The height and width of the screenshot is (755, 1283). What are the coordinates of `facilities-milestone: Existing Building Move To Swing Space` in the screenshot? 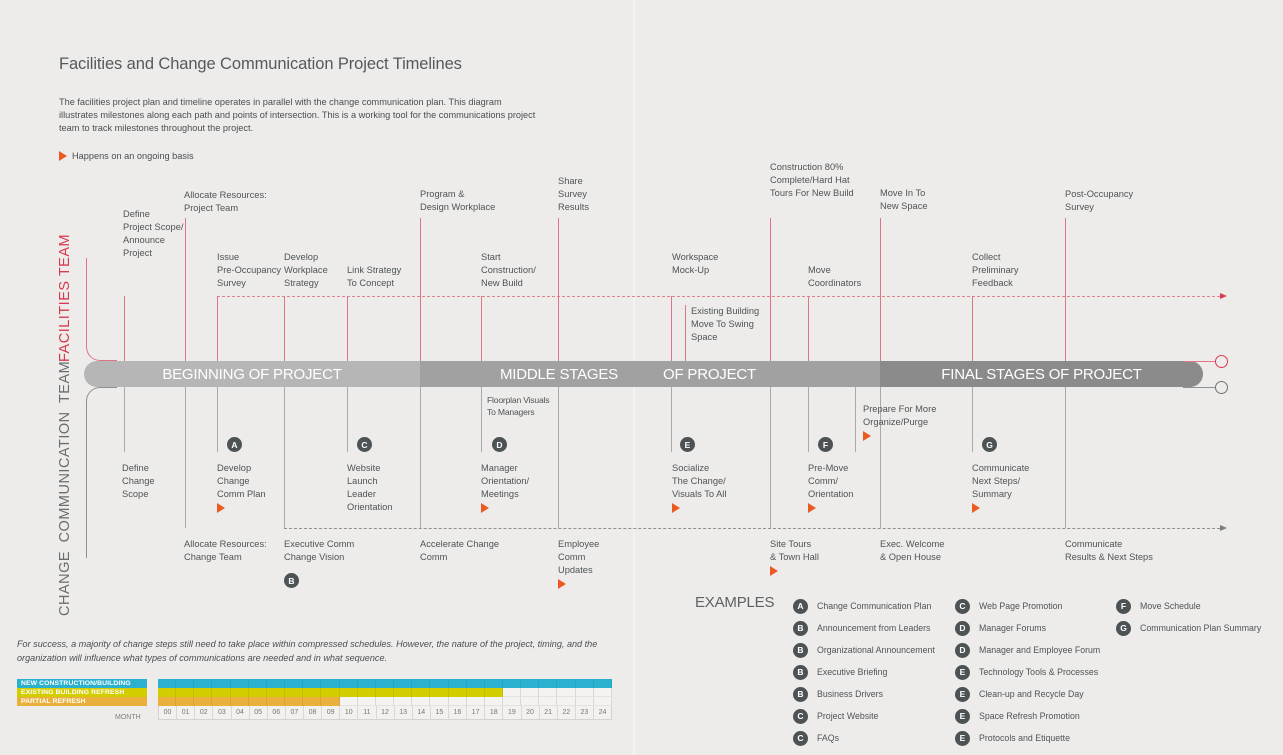 It's located at (725, 324).